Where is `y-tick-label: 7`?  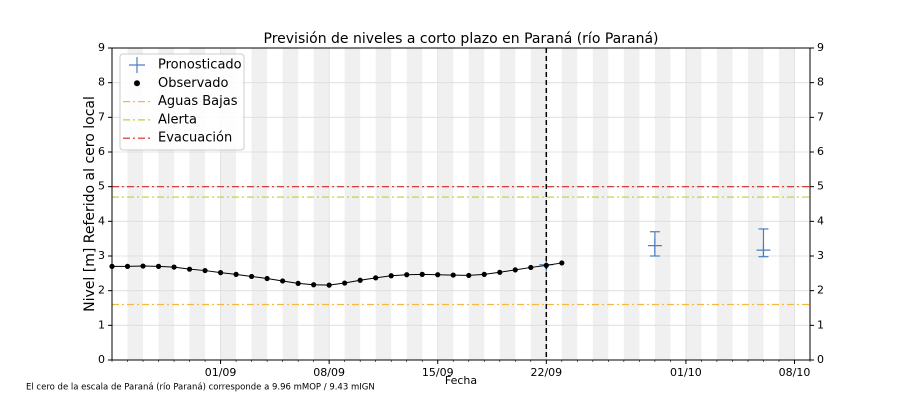 y-tick-label: 7 is located at coordinates (101, 116).